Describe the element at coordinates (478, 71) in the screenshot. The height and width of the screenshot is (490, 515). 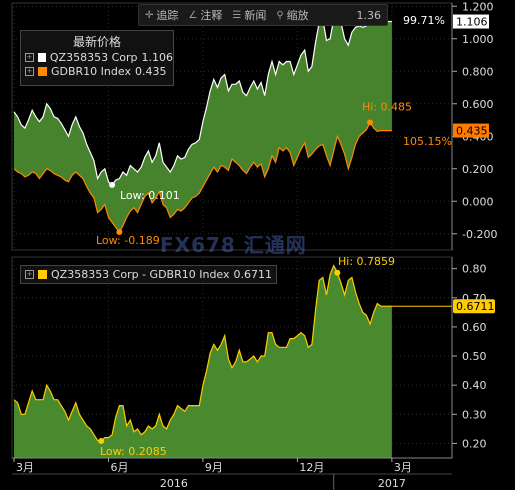
I see `y-tick-label: 0.800` at that location.